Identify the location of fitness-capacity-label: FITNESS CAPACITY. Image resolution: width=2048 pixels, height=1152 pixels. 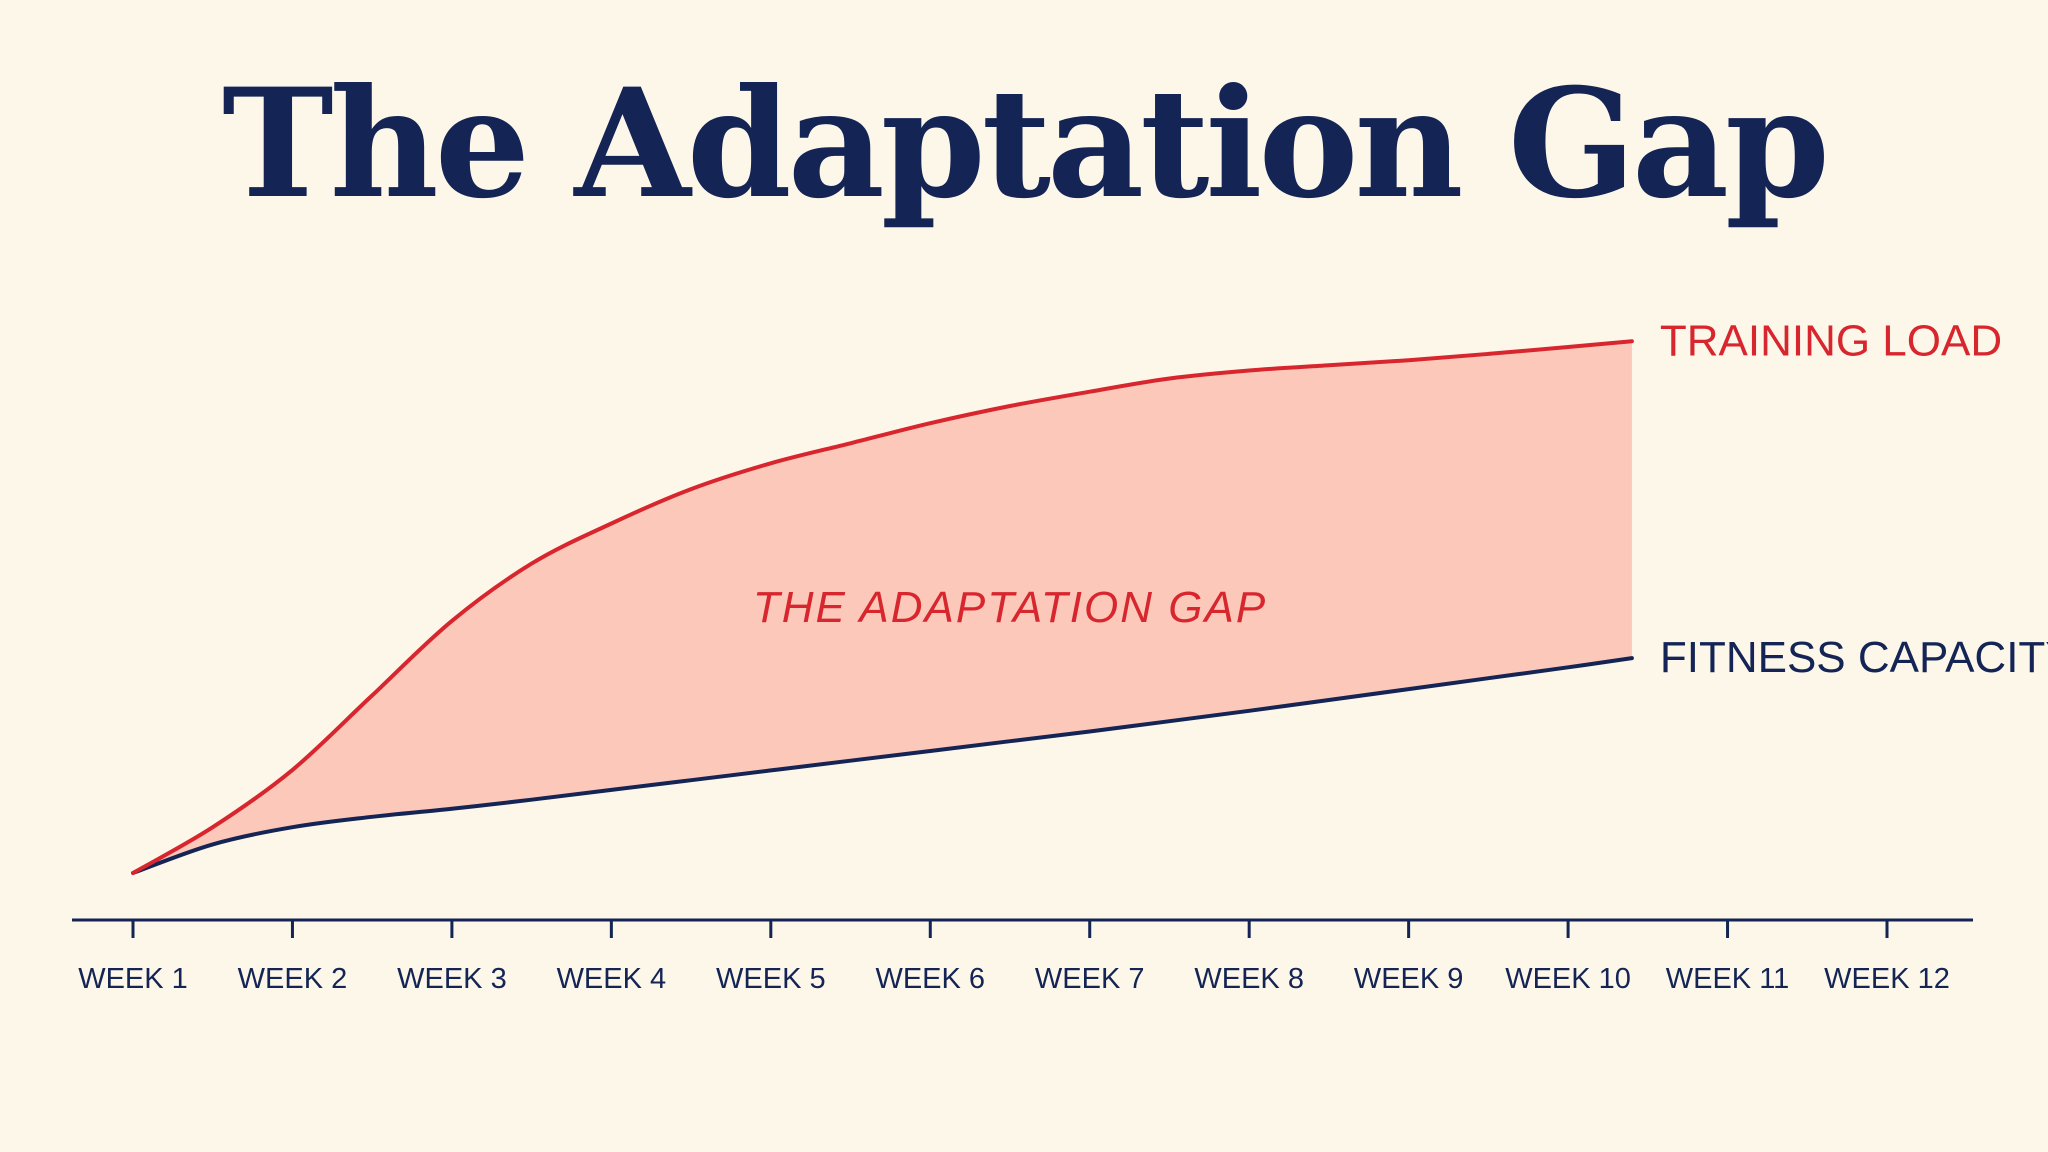
(1854, 657).